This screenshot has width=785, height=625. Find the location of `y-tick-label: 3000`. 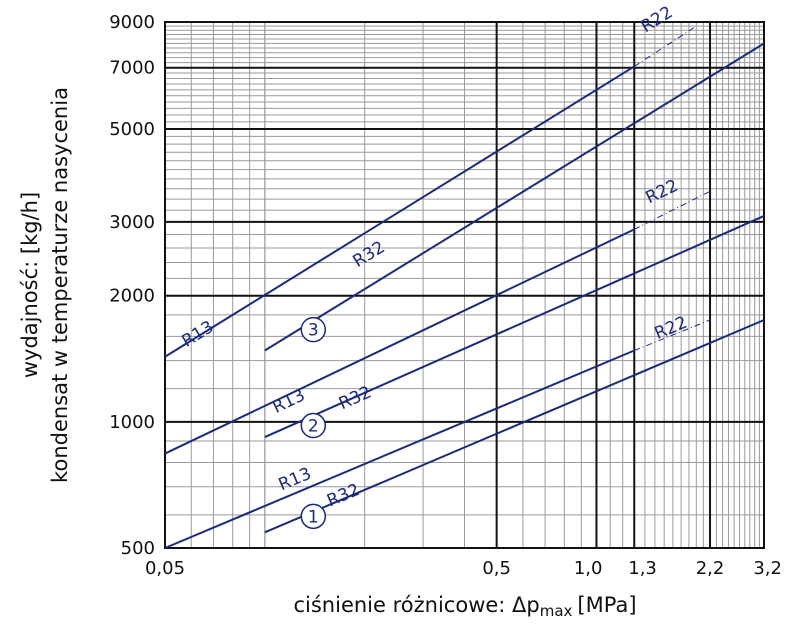

y-tick-label: 3000 is located at coordinates (132, 222).